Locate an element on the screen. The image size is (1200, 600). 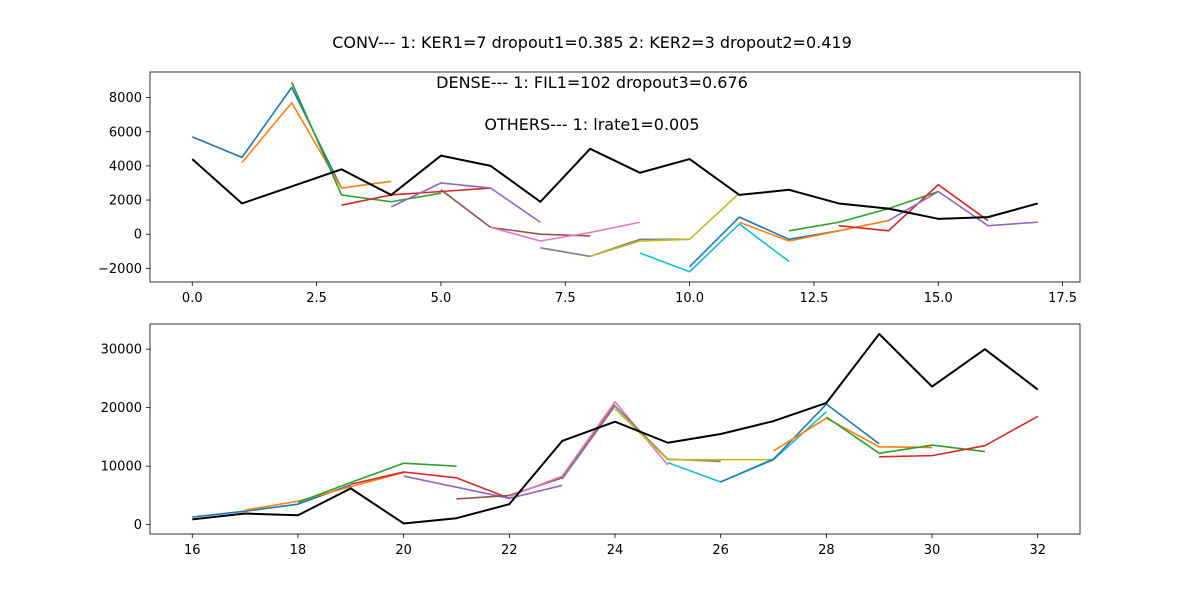
top-annotation-2: OTHERS--- 1: lrate1=0.005 is located at coordinates (591, 124).